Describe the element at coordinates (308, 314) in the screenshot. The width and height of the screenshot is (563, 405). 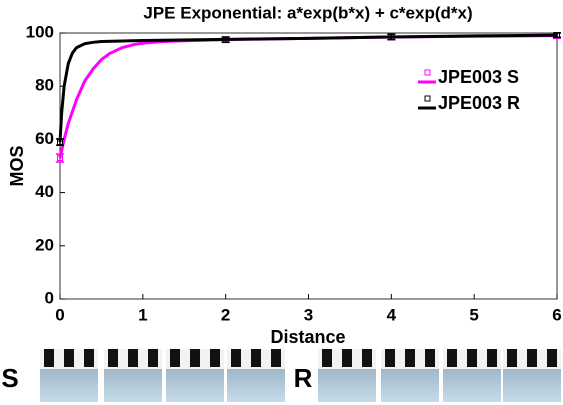
I see `x-tick-label: 3` at that location.